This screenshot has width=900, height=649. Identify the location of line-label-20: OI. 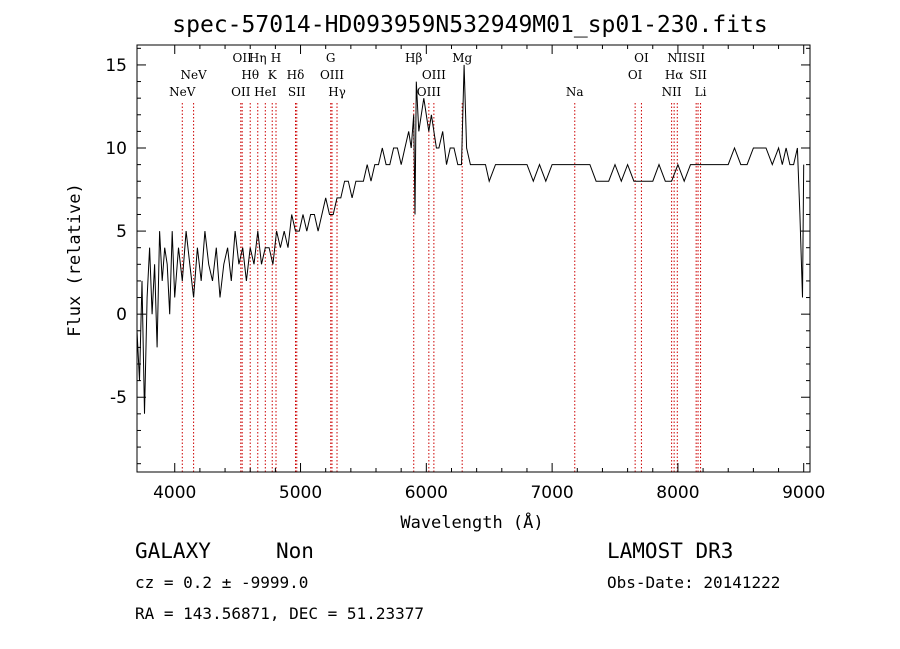
(641, 58).